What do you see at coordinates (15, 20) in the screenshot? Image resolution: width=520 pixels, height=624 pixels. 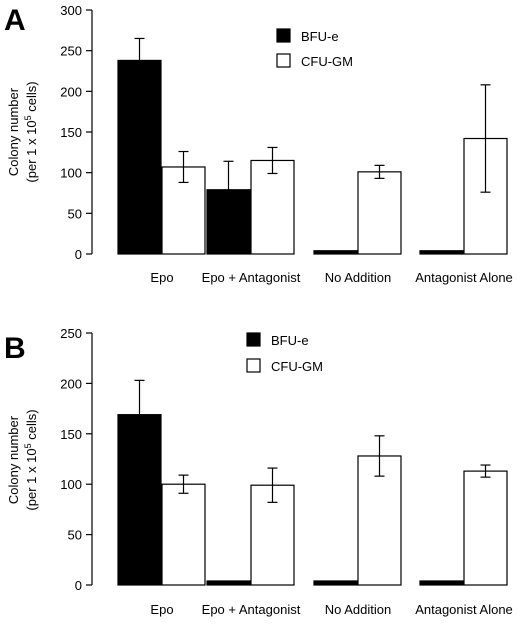 I see `panel-letter: A` at bounding box center [15, 20].